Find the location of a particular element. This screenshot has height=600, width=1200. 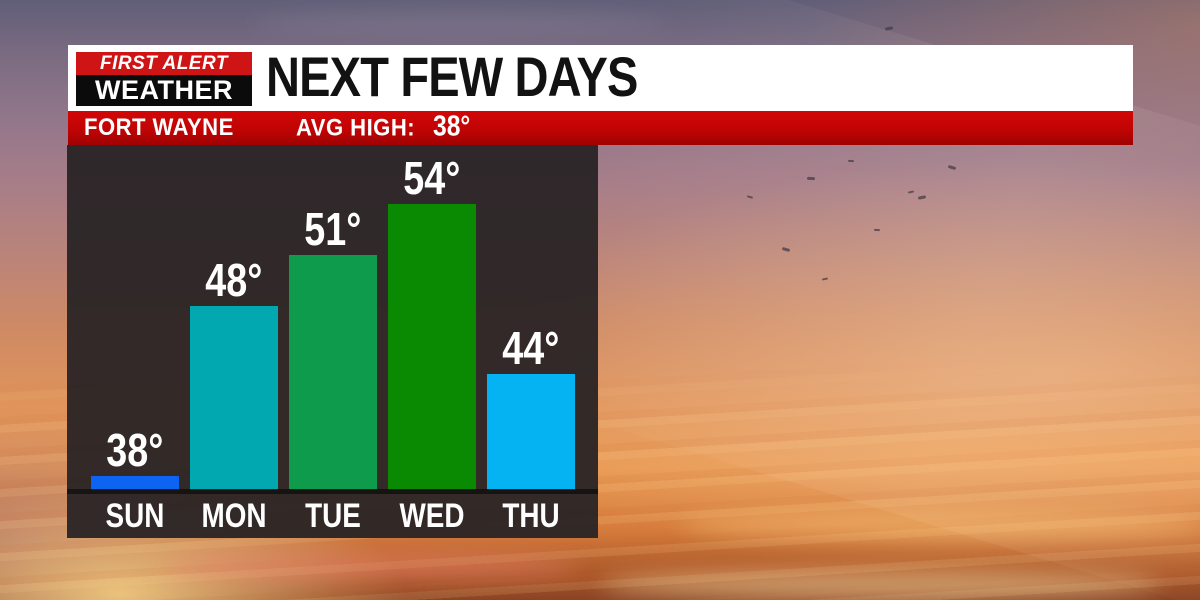

logo-weather: WEATHER is located at coordinates (164, 90).